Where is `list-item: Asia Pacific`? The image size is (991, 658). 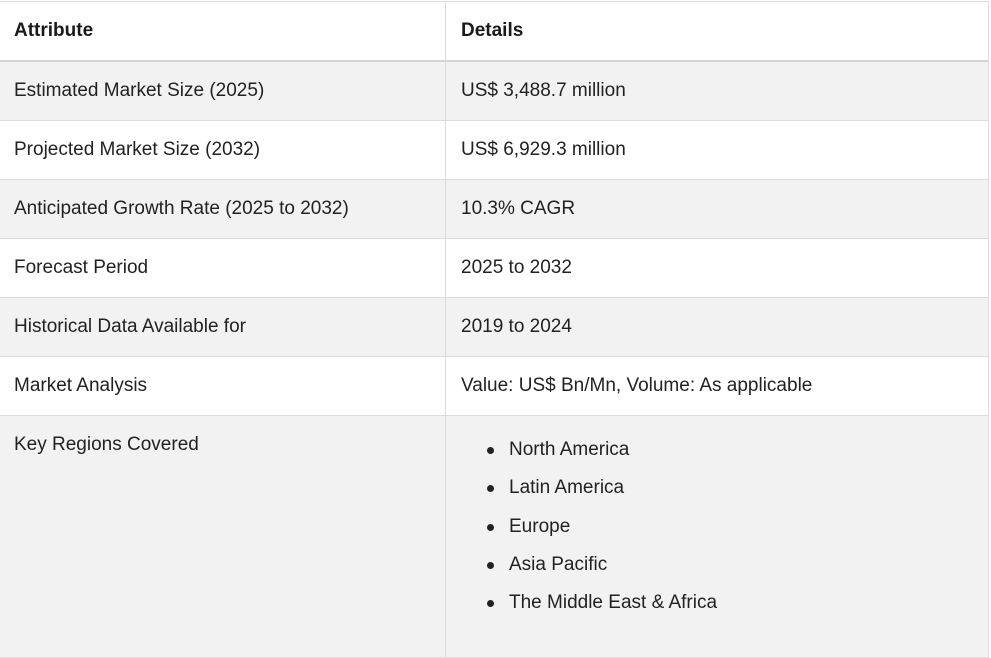
list-item: Asia Pacific is located at coordinates (602, 572).